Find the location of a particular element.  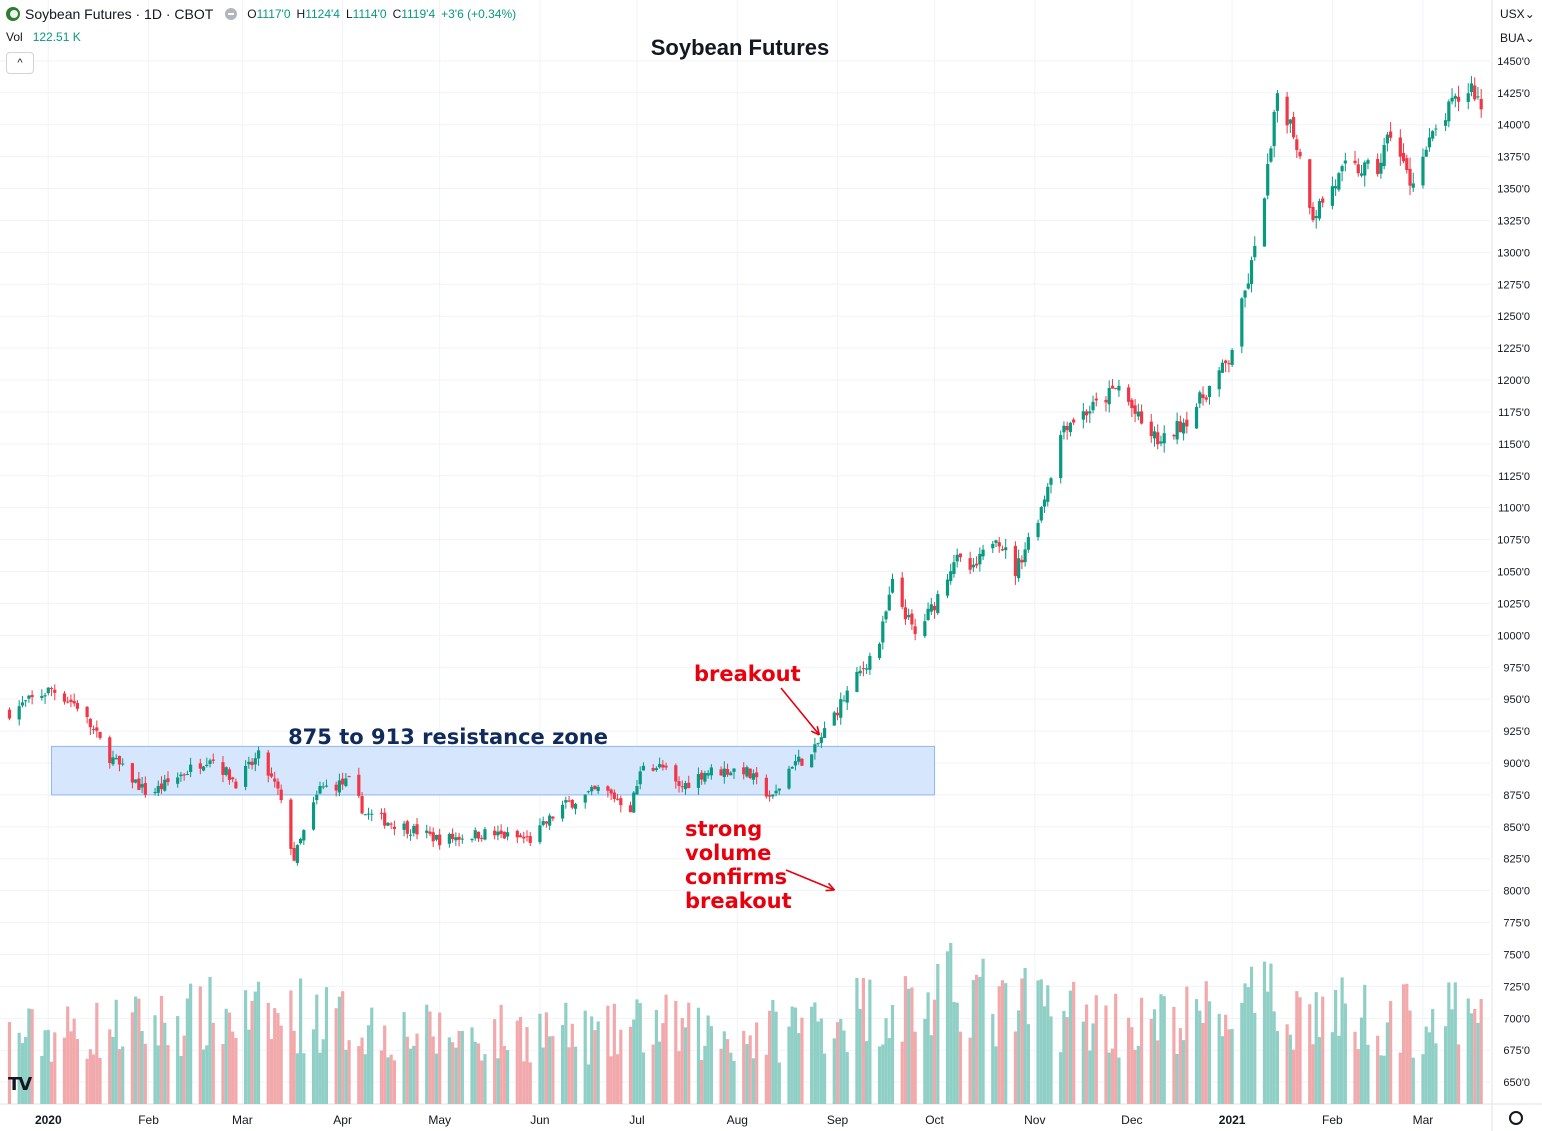

market-status-icon is located at coordinates (231, 14).